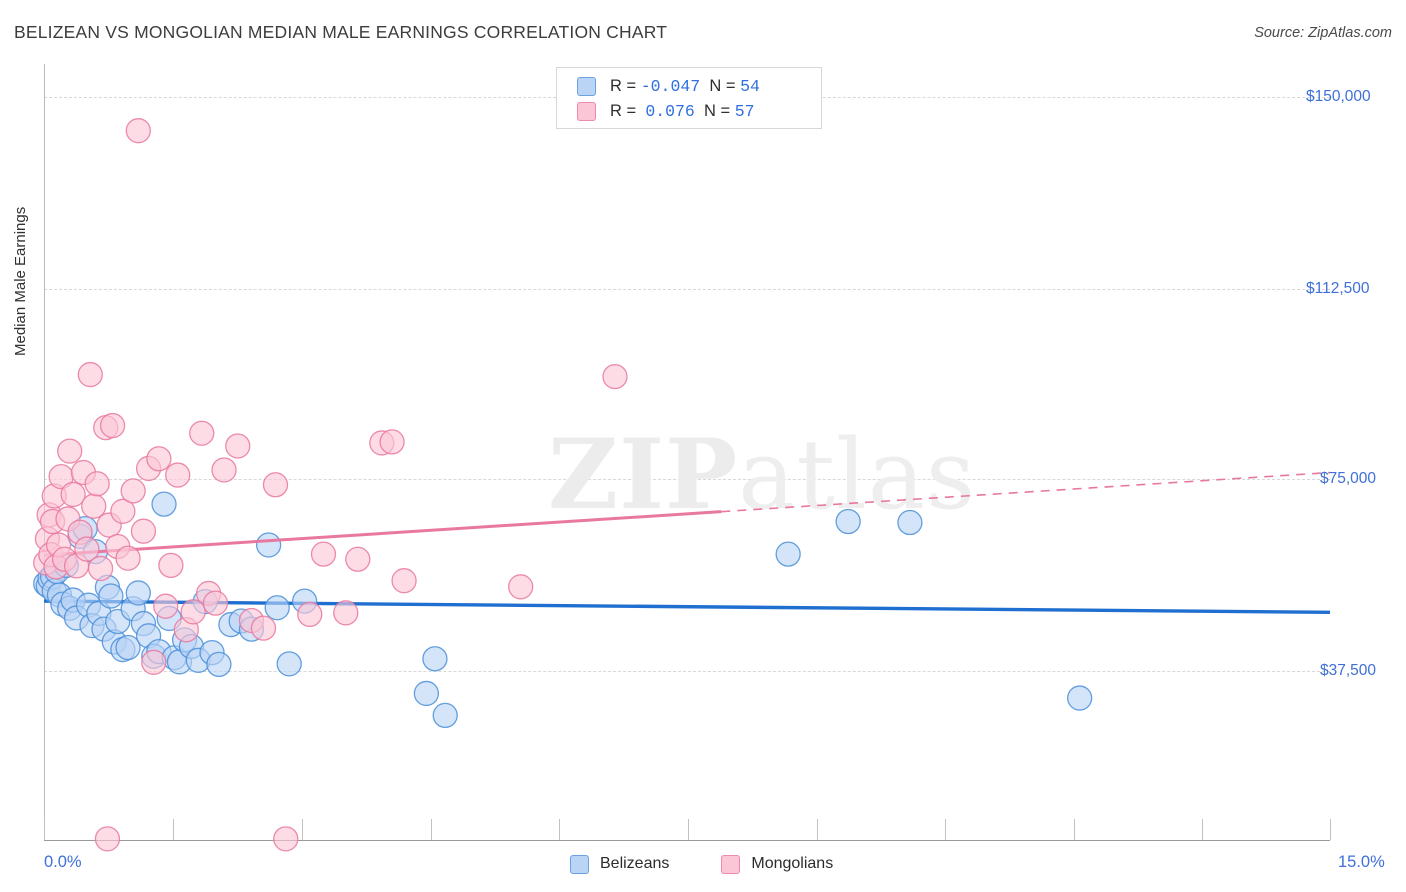 The width and height of the screenshot is (1406, 892). Describe the element at coordinates (579, 864) in the screenshot. I see `legend-belizeans-swatch-icon` at that location.